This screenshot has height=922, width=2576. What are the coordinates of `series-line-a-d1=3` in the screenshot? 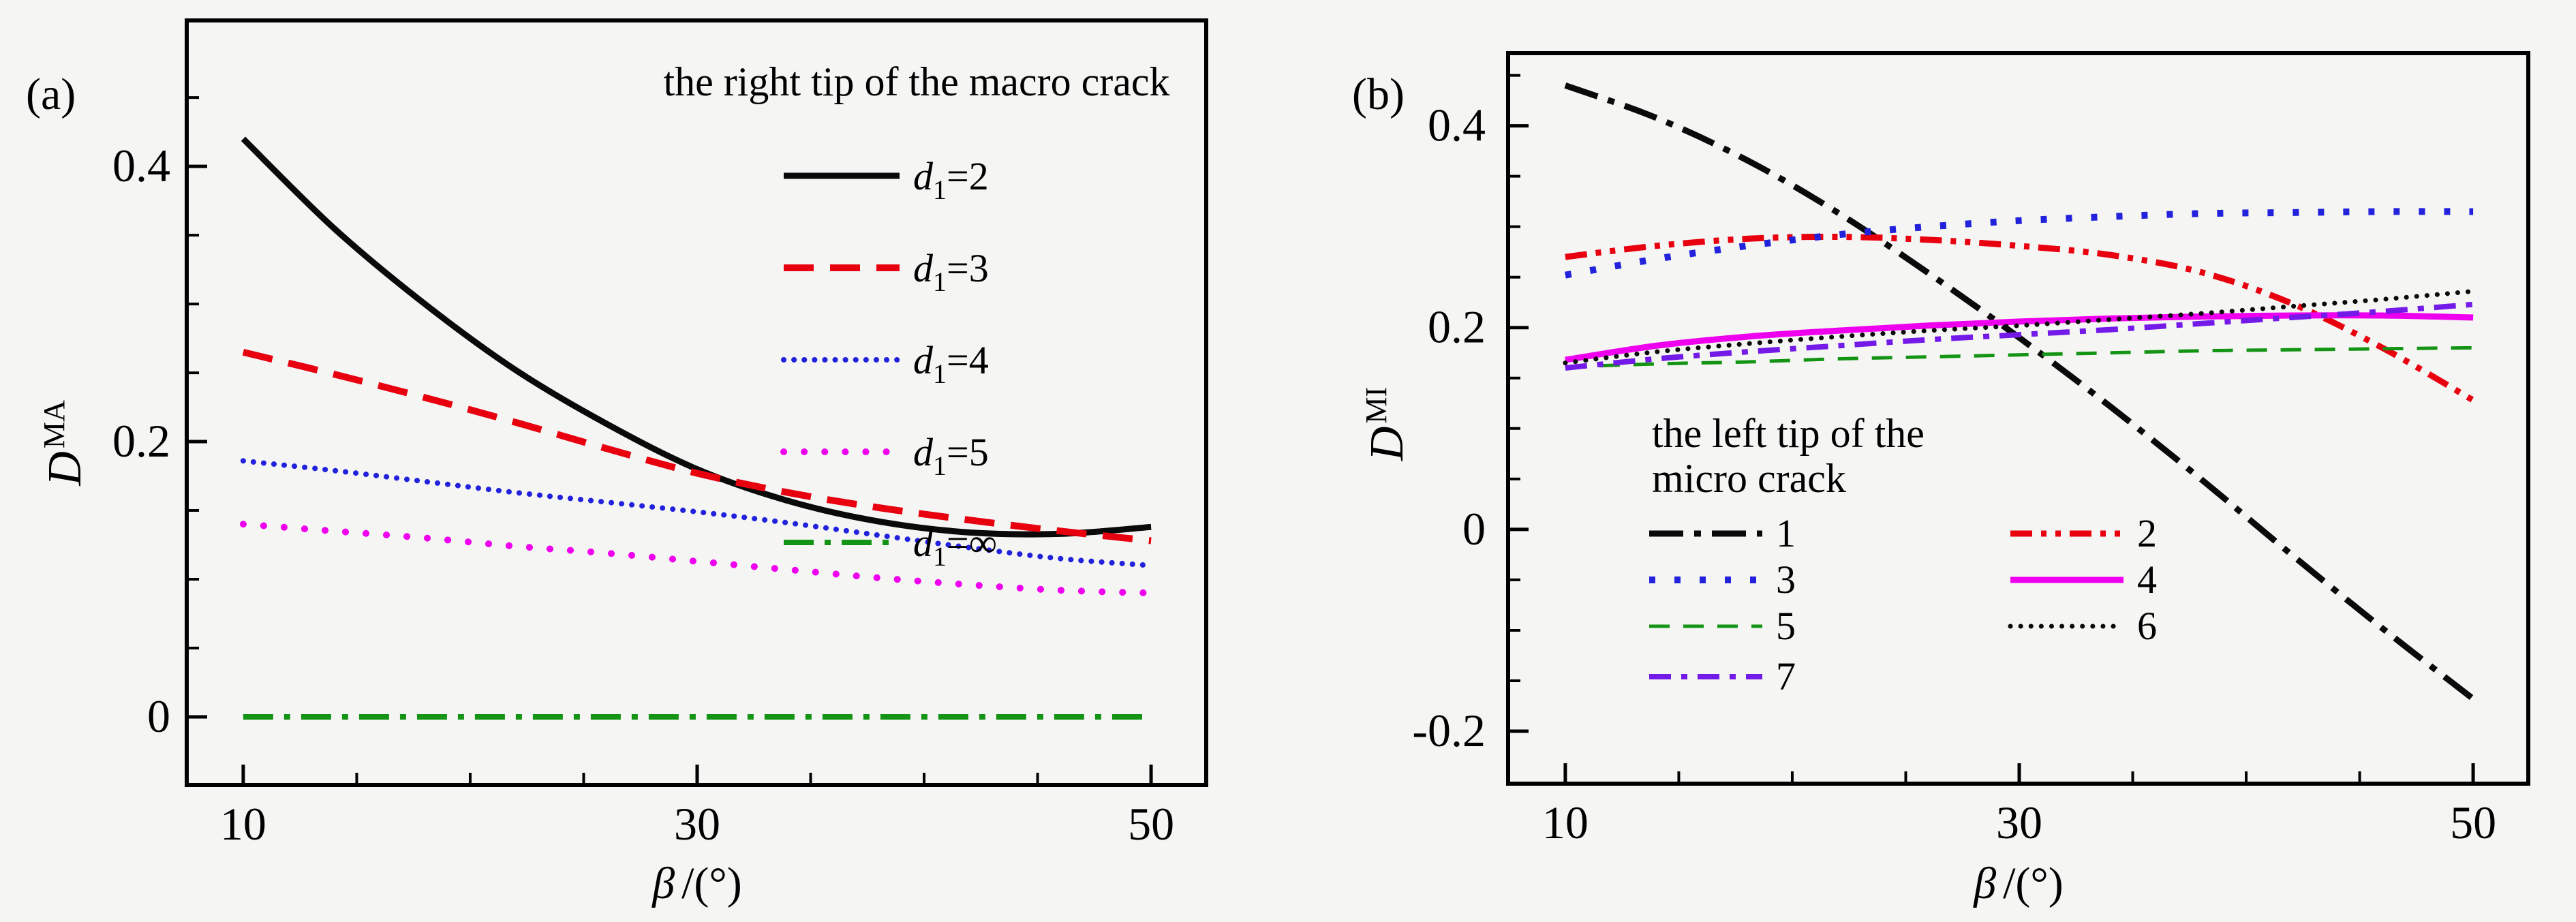 It's located at (697, 446).